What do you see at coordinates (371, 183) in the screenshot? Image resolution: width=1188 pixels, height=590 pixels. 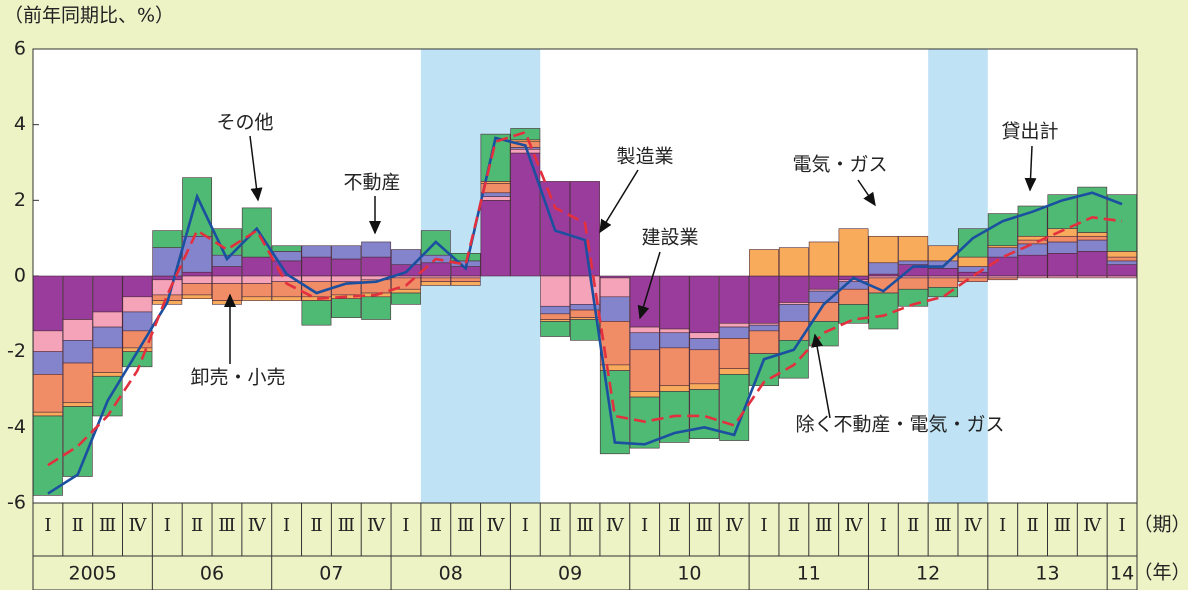 I see `annotation: 不動産` at bounding box center [371, 183].